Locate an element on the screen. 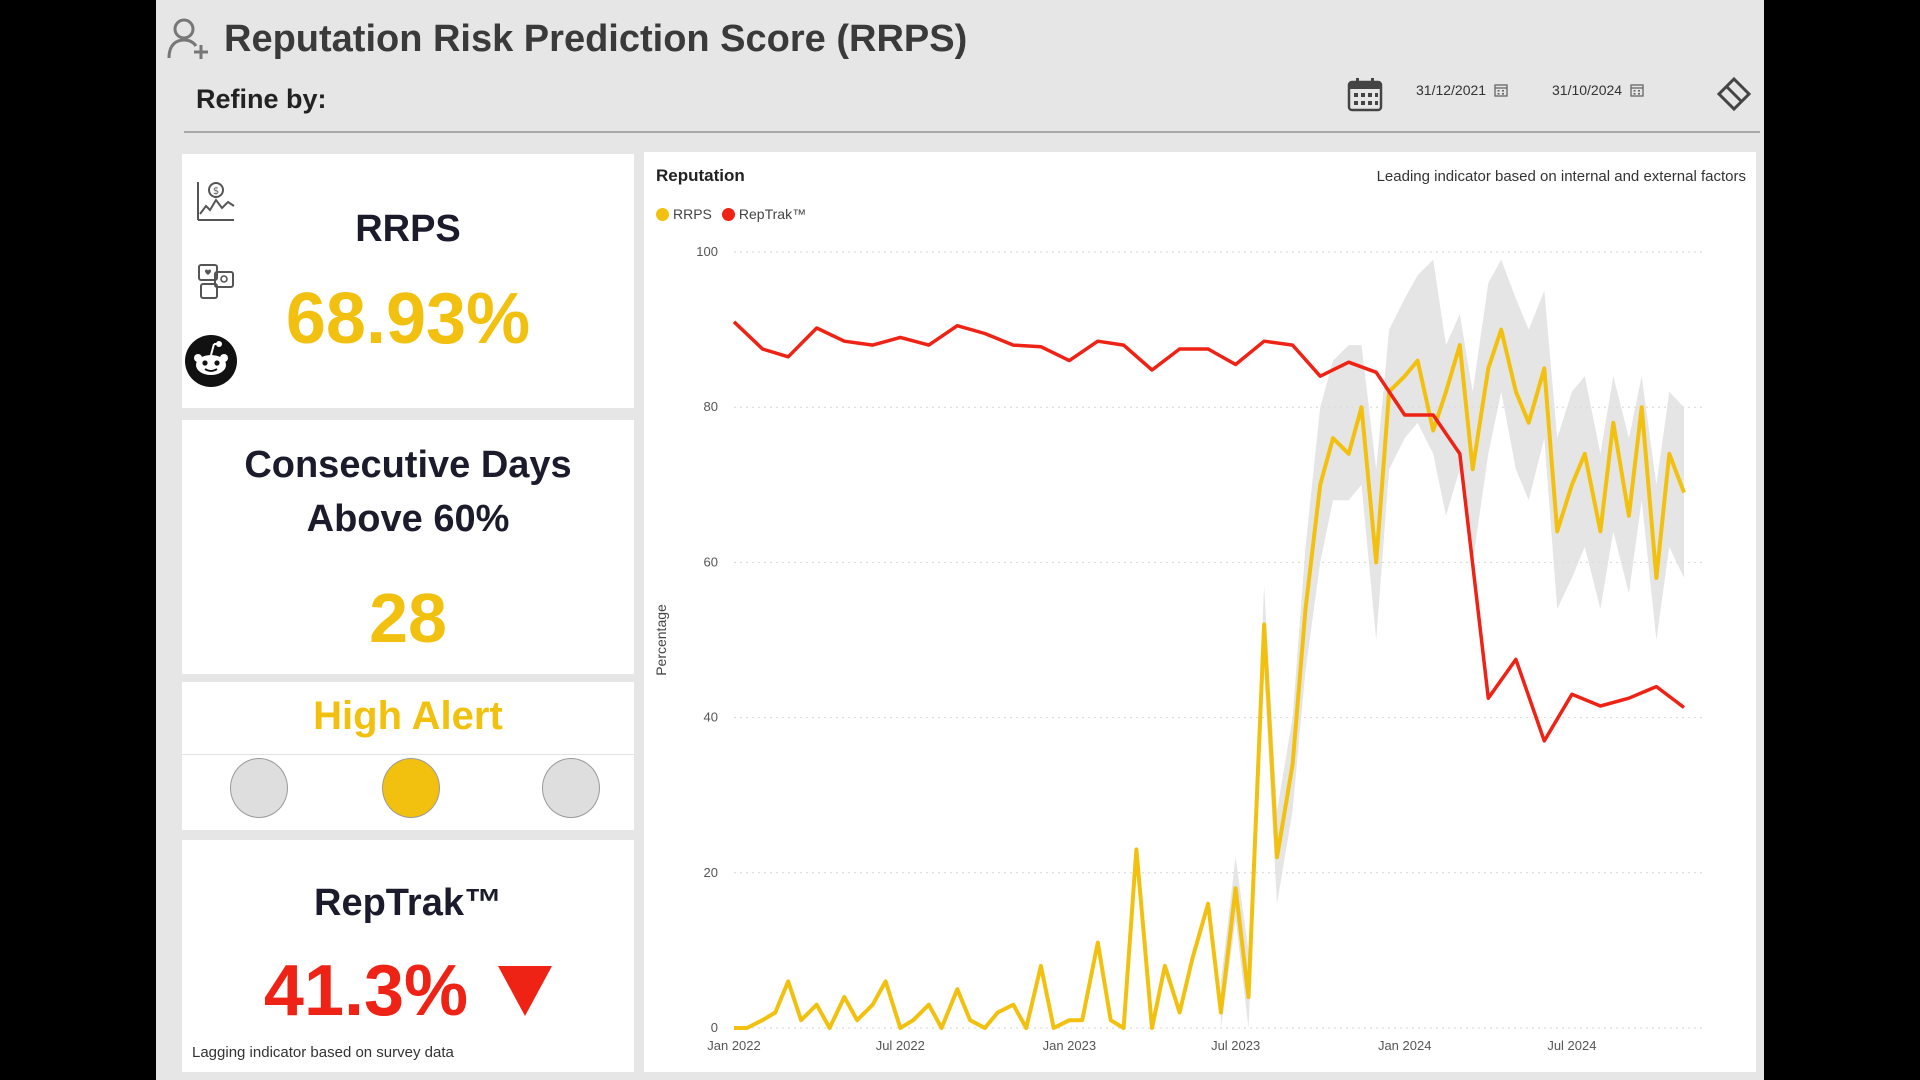 The width and height of the screenshot is (1920, 1080). alert-card: High Alert is located at coordinates (408, 756).